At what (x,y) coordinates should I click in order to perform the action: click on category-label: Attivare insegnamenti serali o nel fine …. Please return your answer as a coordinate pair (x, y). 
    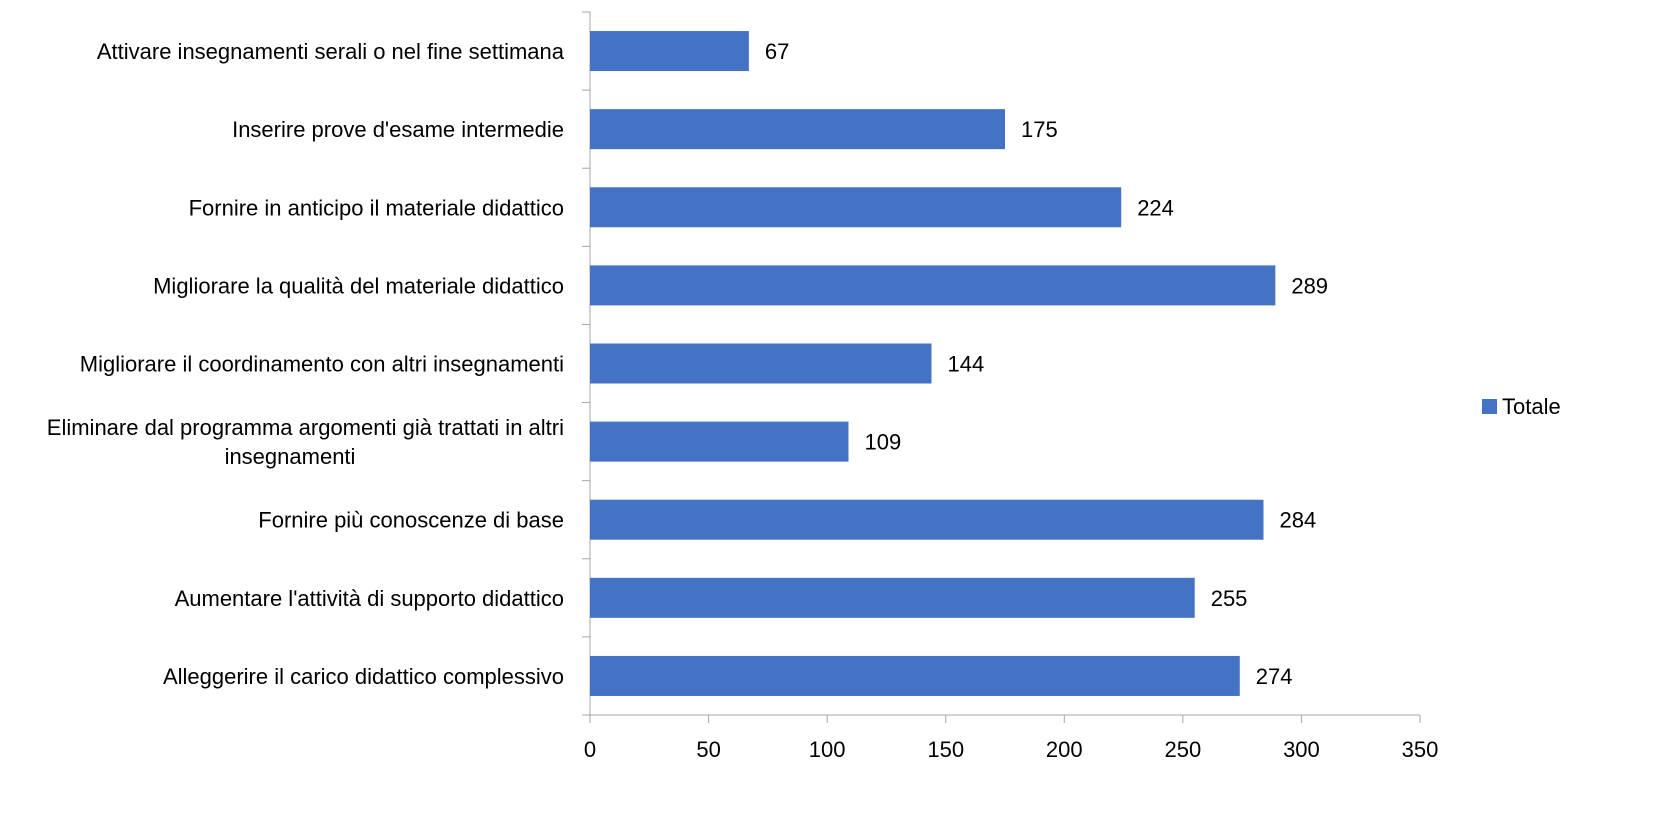
    Looking at the image, I should click on (331, 51).